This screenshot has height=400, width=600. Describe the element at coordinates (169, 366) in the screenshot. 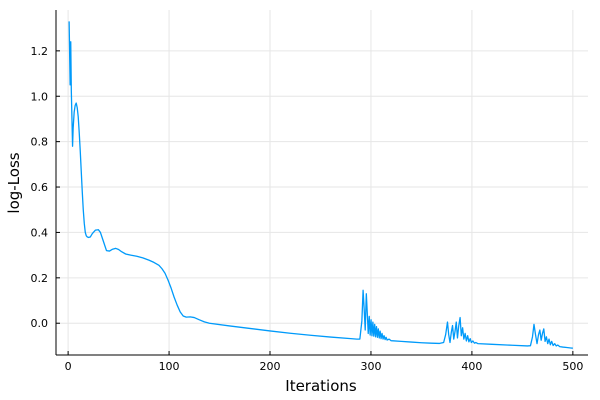

I see `x-tick-label-1: 100` at that location.